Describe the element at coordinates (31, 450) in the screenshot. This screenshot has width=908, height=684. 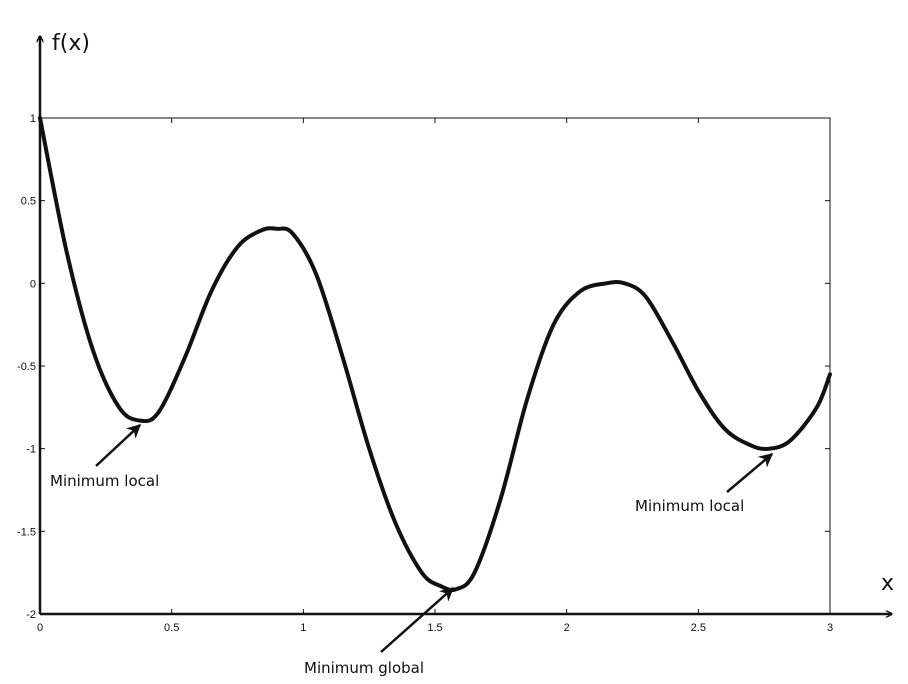
I see `y-tick-label: -1` at that location.